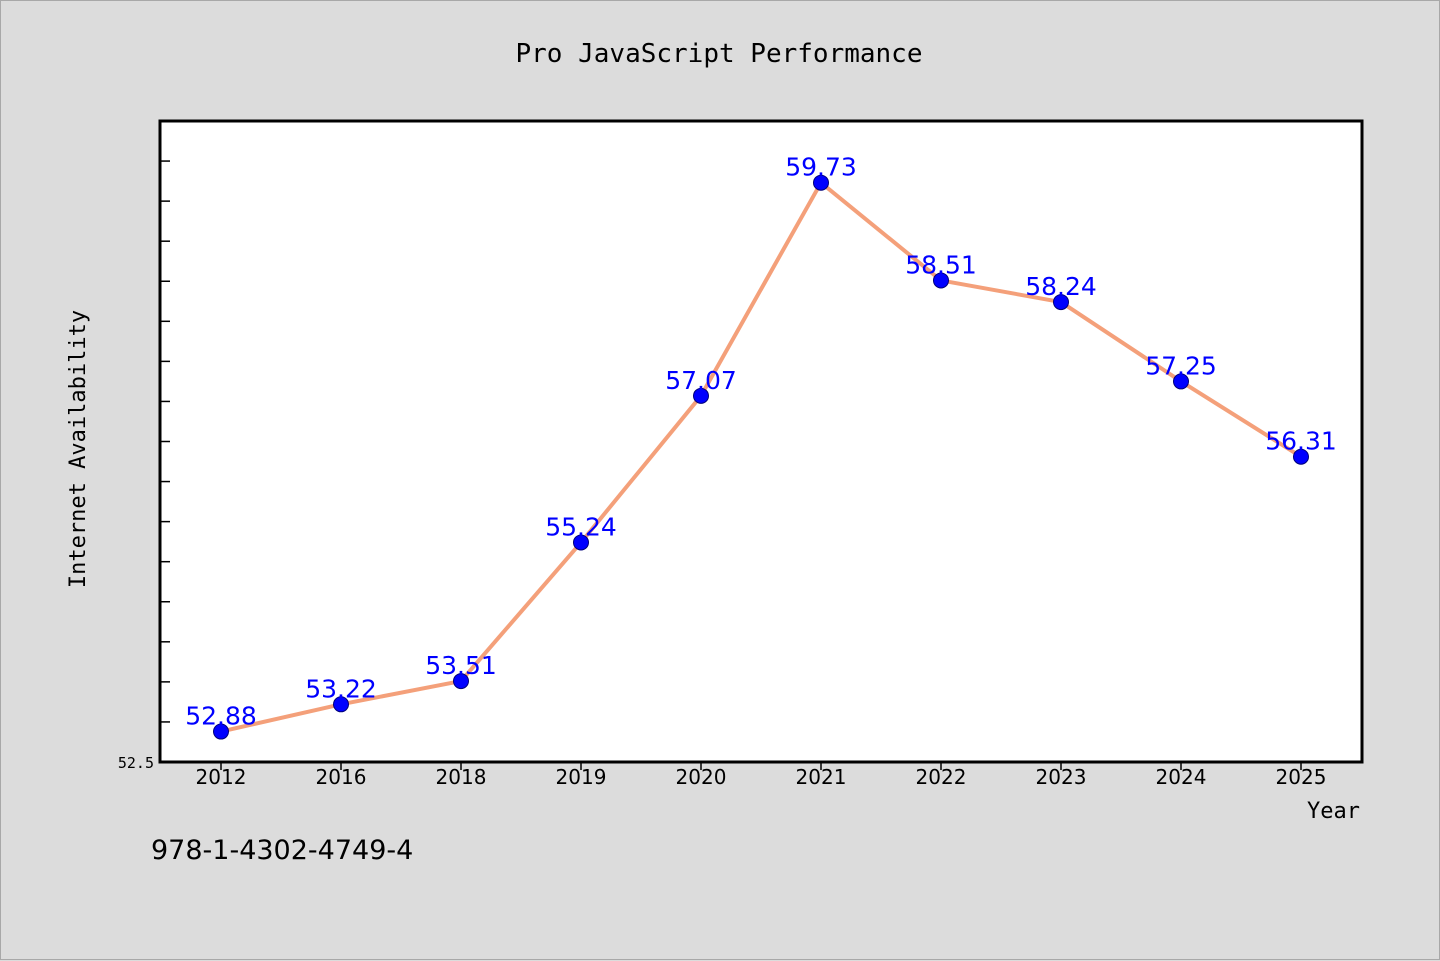 The image size is (1440, 961). Describe the element at coordinates (144, 446) in the screenshot. I see `y-axis-ticks: 52.5` at that location.